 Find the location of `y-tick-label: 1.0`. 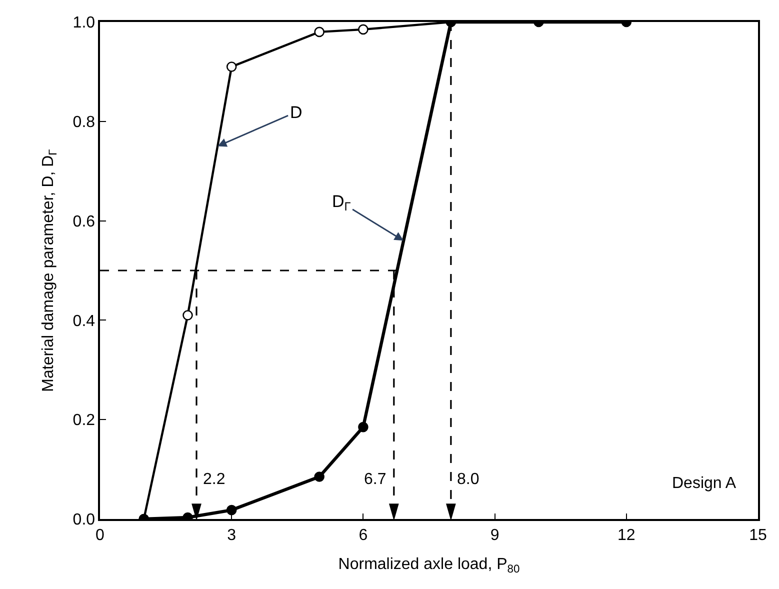

y-tick-label: 1.0 is located at coordinates (84, 23).